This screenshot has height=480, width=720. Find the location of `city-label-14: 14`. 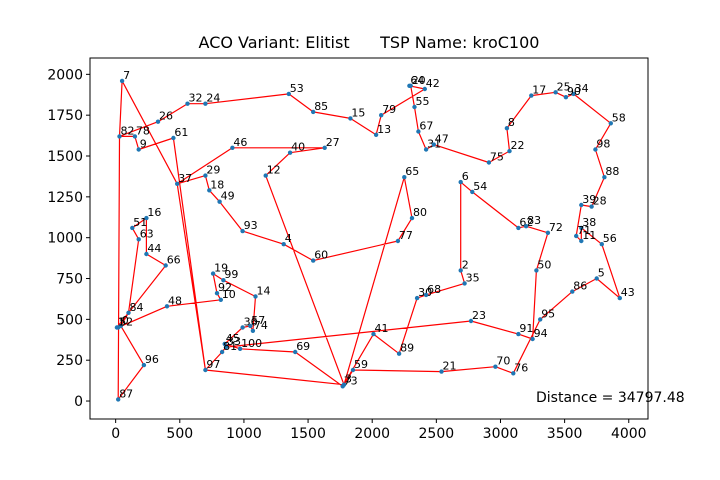

city-label-14: 14 is located at coordinates (264, 291).